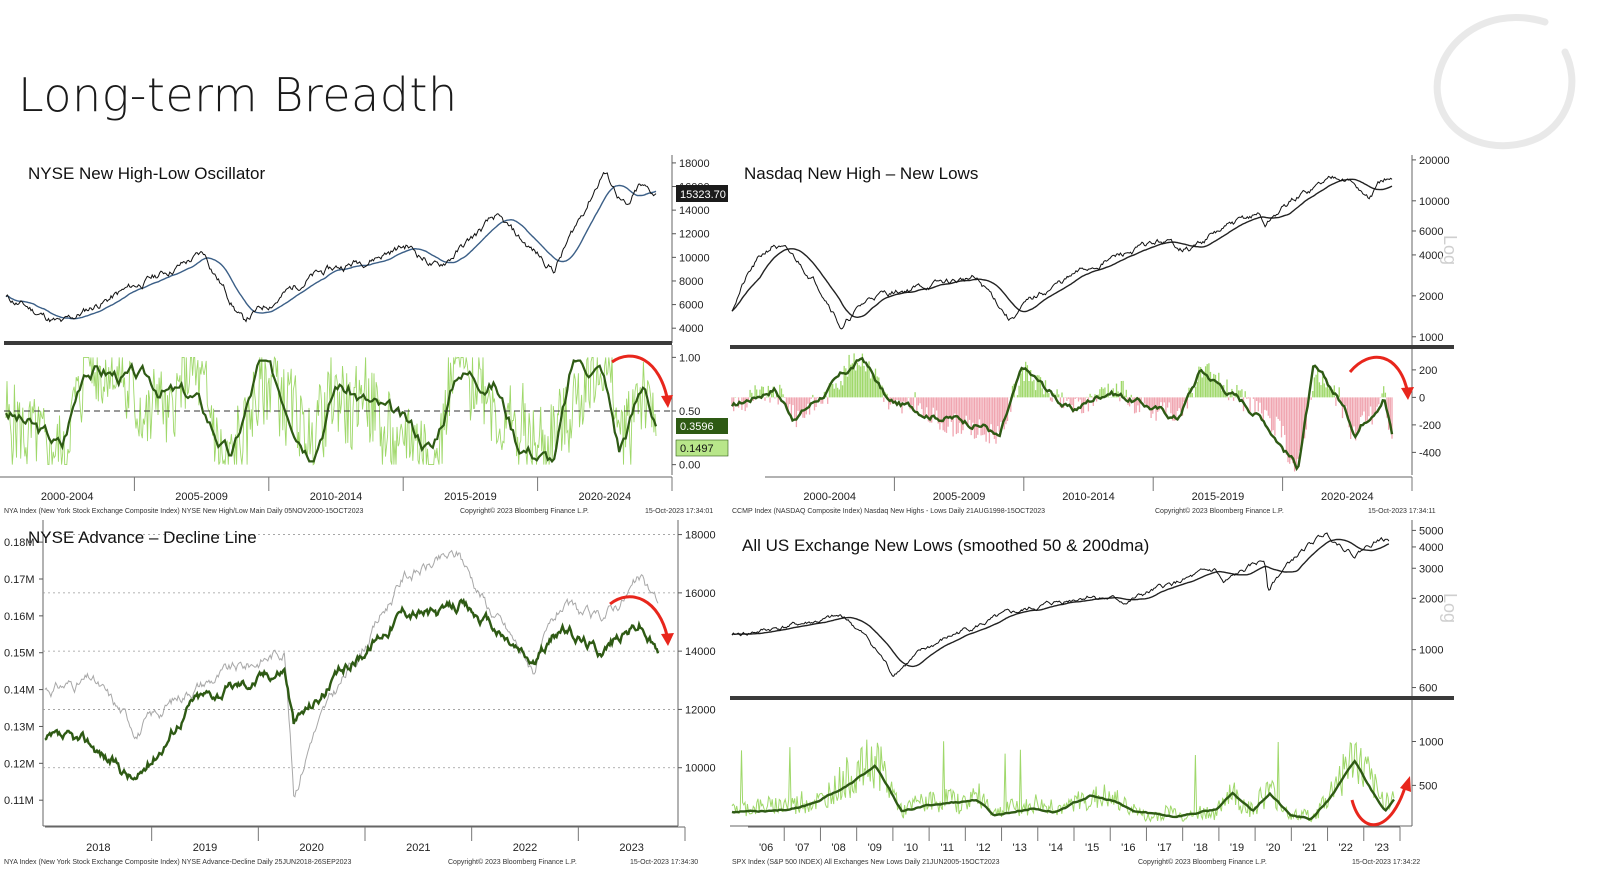  I want to click on x-axis-tick-label: '18, so click(1201, 848).